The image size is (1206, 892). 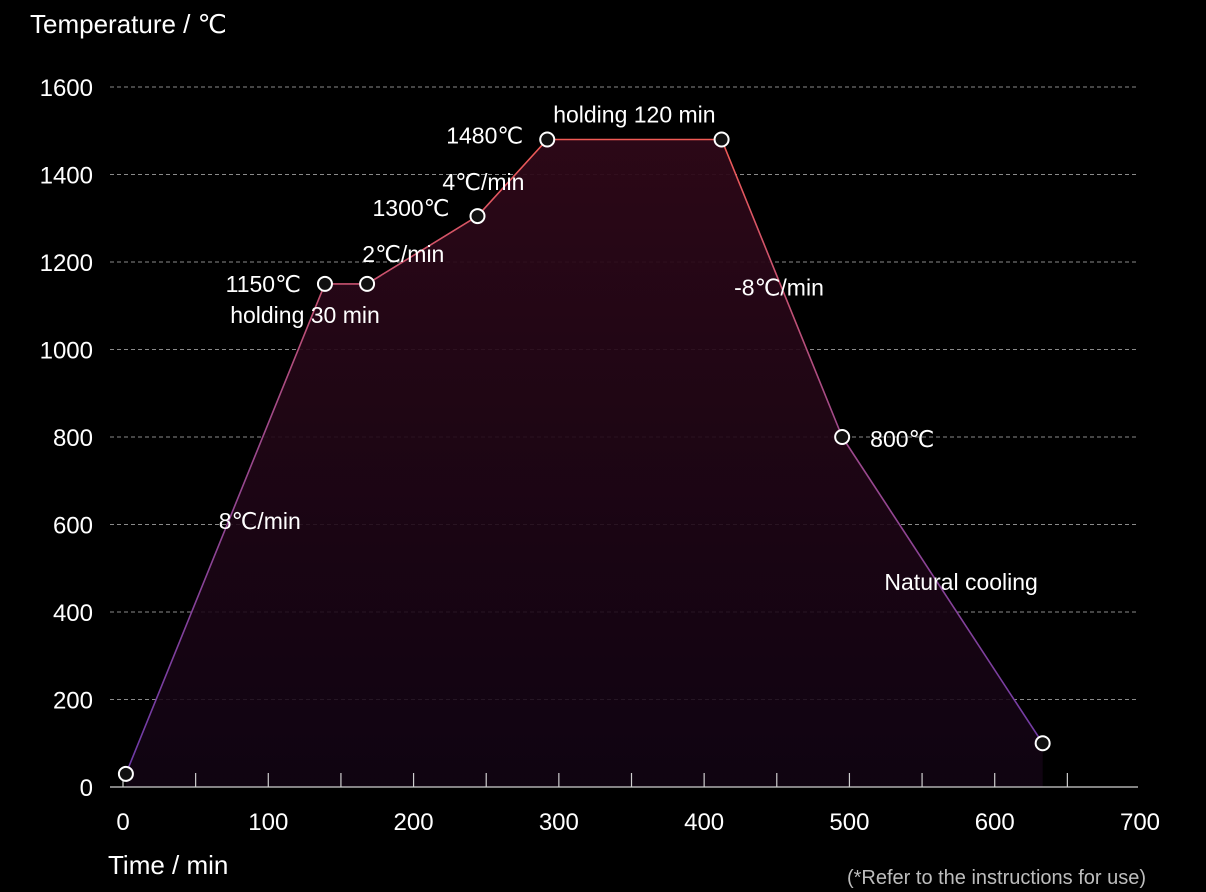 I want to click on x-tick-label: 500, so click(x=849, y=822).